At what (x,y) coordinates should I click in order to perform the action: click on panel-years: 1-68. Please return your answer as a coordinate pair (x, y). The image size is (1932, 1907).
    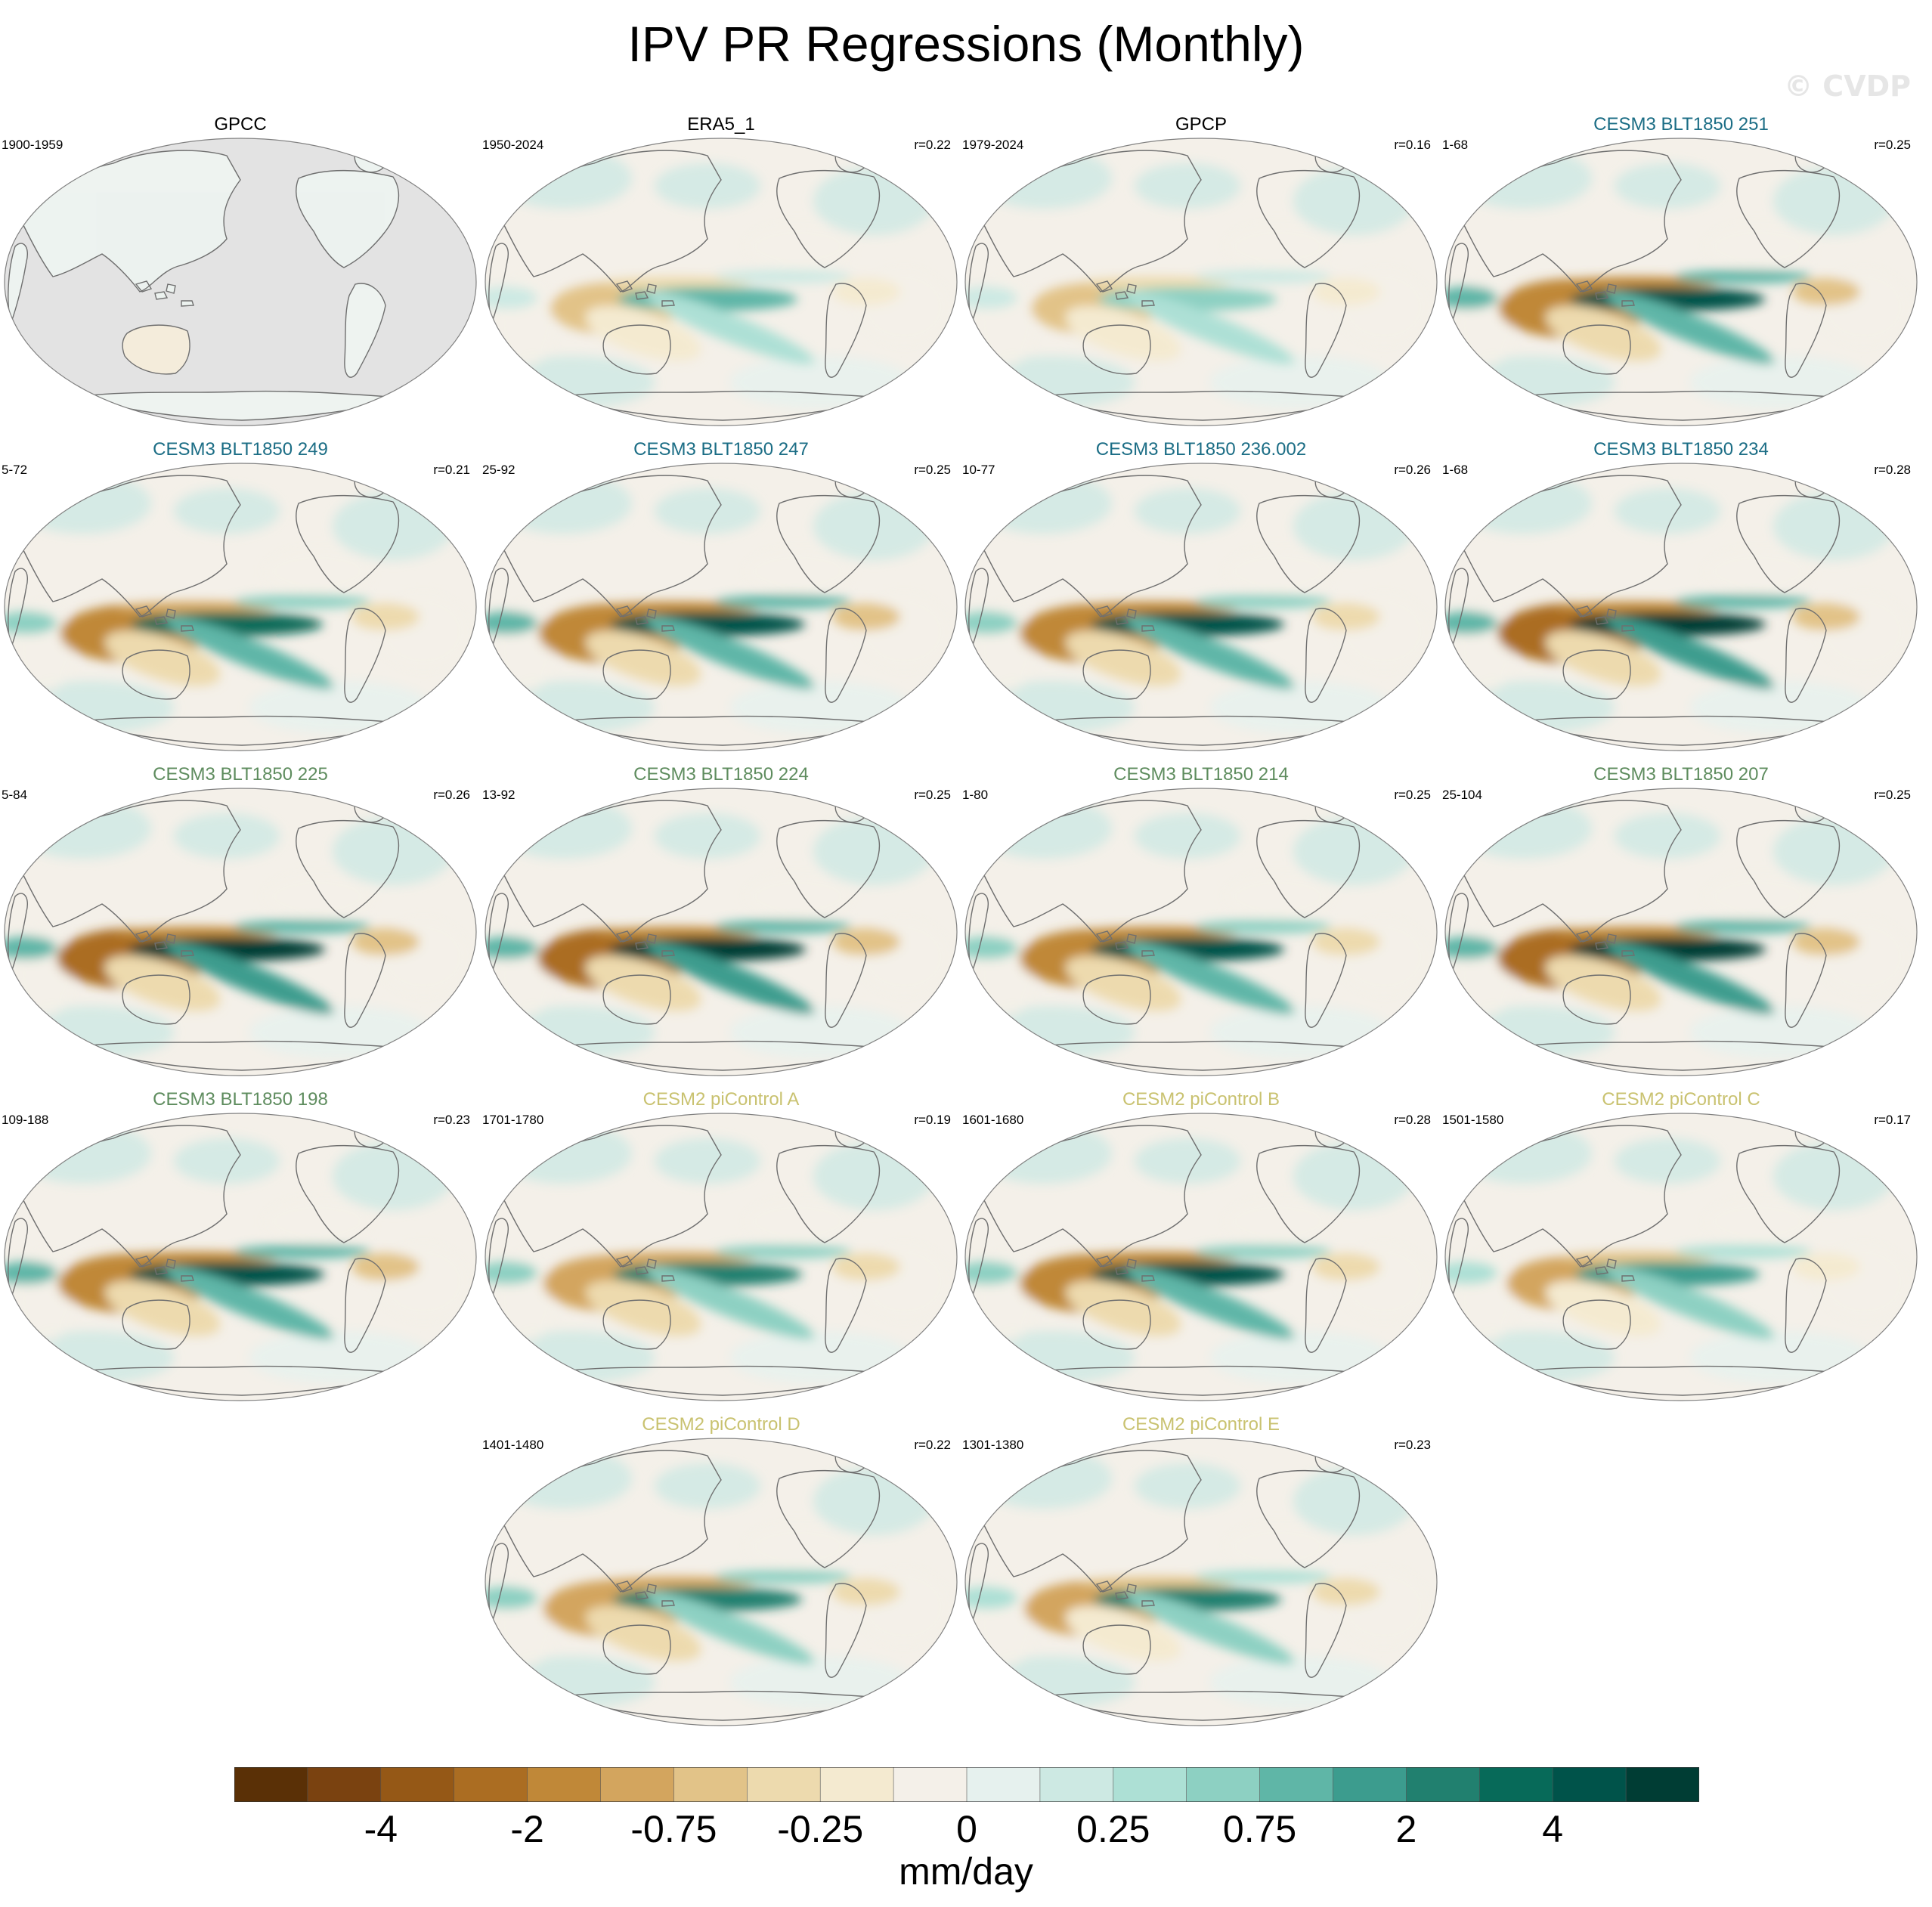
    Looking at the image, I should click on (1455, 470).